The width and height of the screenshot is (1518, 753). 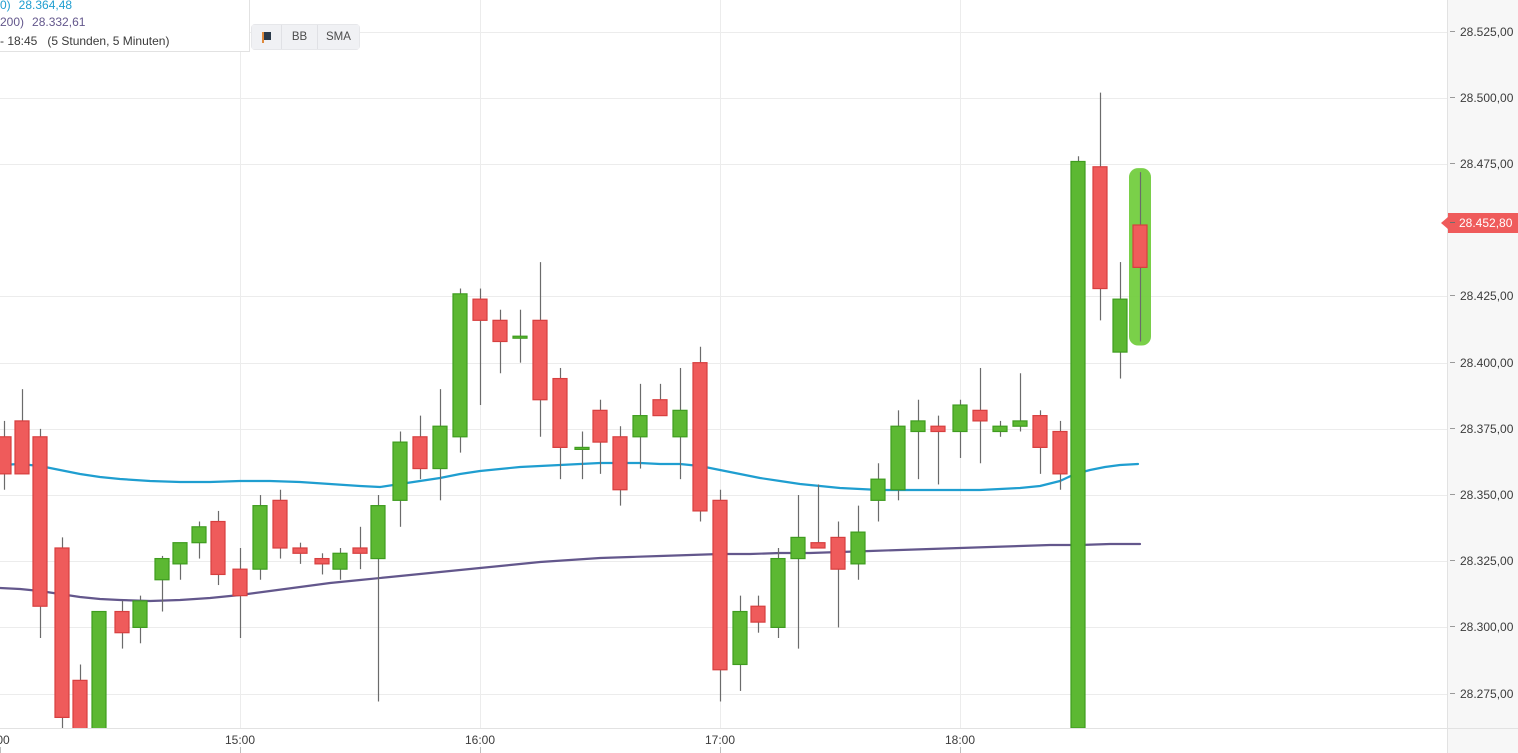 I want to click on flag-icon, so click(x=266, y=37).